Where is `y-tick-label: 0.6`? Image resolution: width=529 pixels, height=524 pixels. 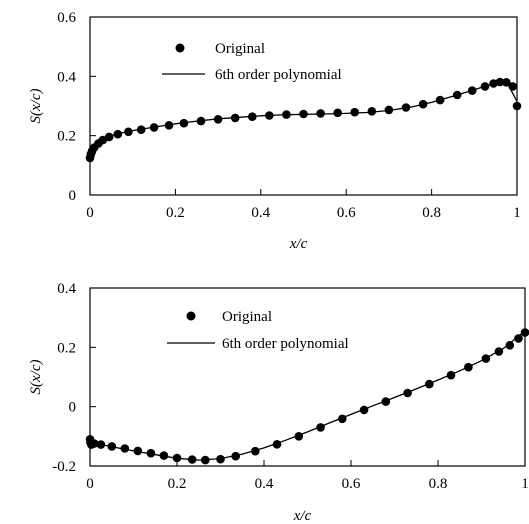
y-tick-label: 0.6 is located at coordinates (66, 18).